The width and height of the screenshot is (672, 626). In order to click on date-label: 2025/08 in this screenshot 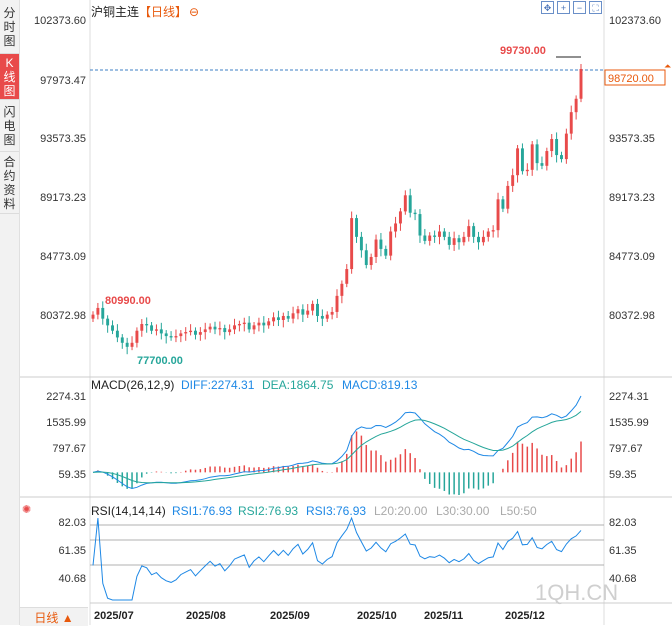, I will do `click(206, 616)`.